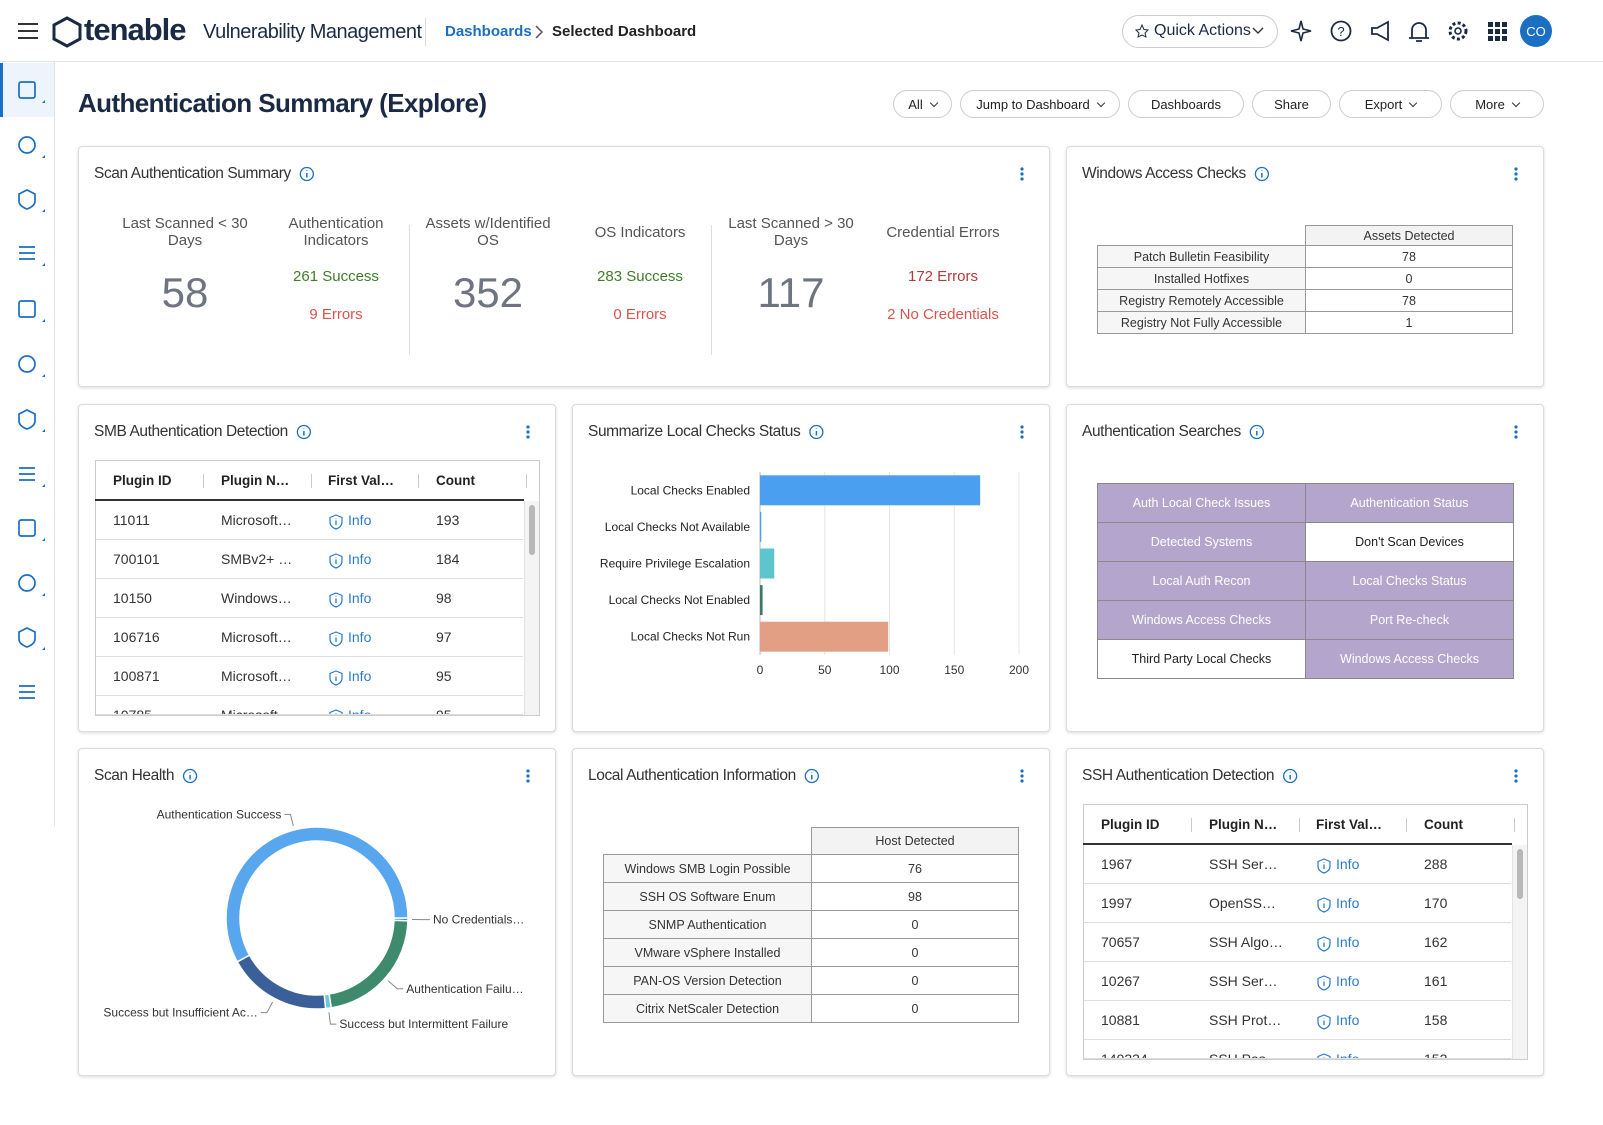 Image resolution: width=1603 pixels, height=1125 pixels. I want to click on column-separator, so click(1299, 825).